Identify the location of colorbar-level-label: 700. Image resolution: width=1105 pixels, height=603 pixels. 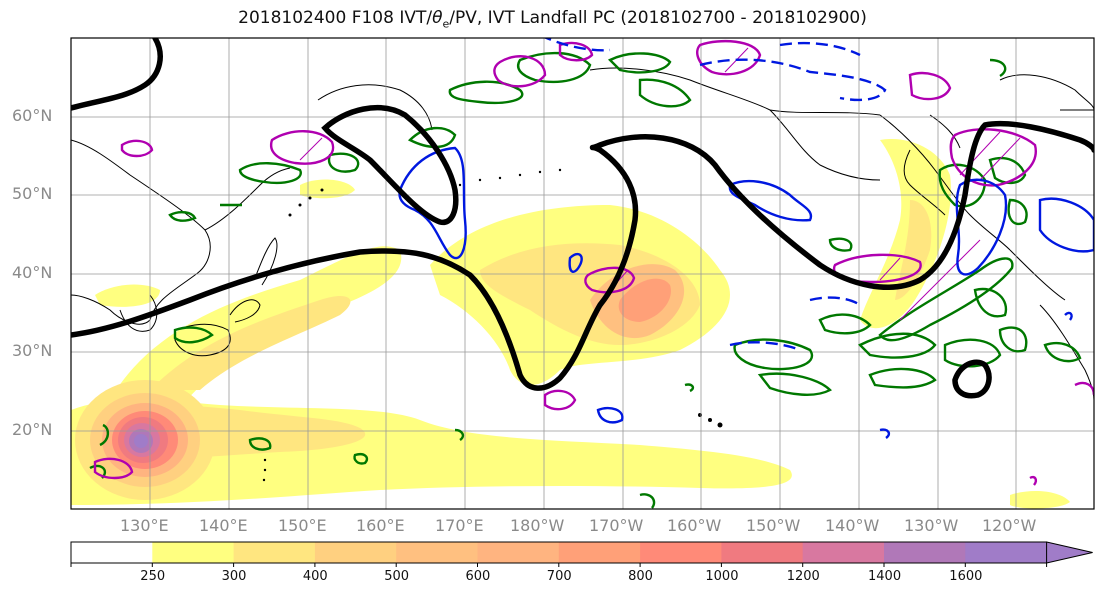
(559, 576).